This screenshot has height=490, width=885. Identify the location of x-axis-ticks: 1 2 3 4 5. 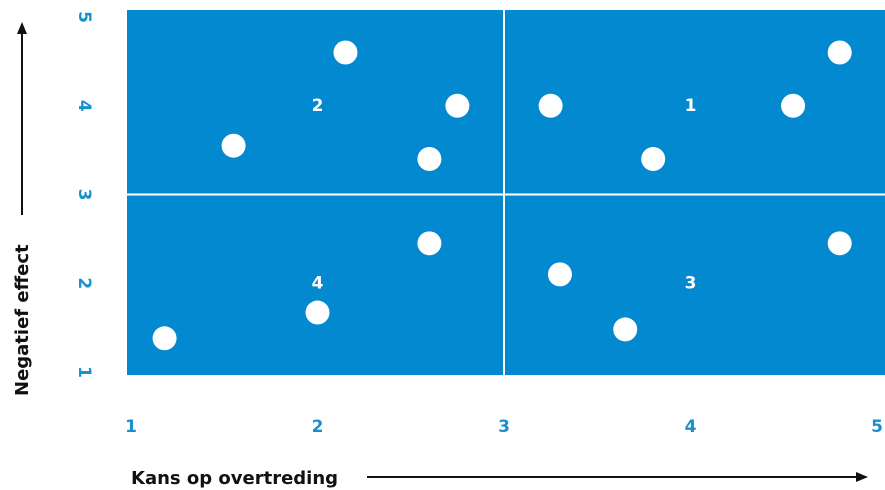
(504, 427).